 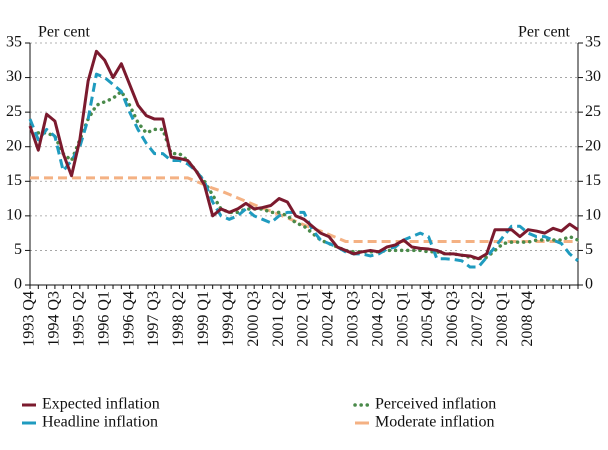 What do you see at coordinates (64, 32) in the screenshot?
I see `y-axis-label: Per cent` at bounding box center [64, 32].